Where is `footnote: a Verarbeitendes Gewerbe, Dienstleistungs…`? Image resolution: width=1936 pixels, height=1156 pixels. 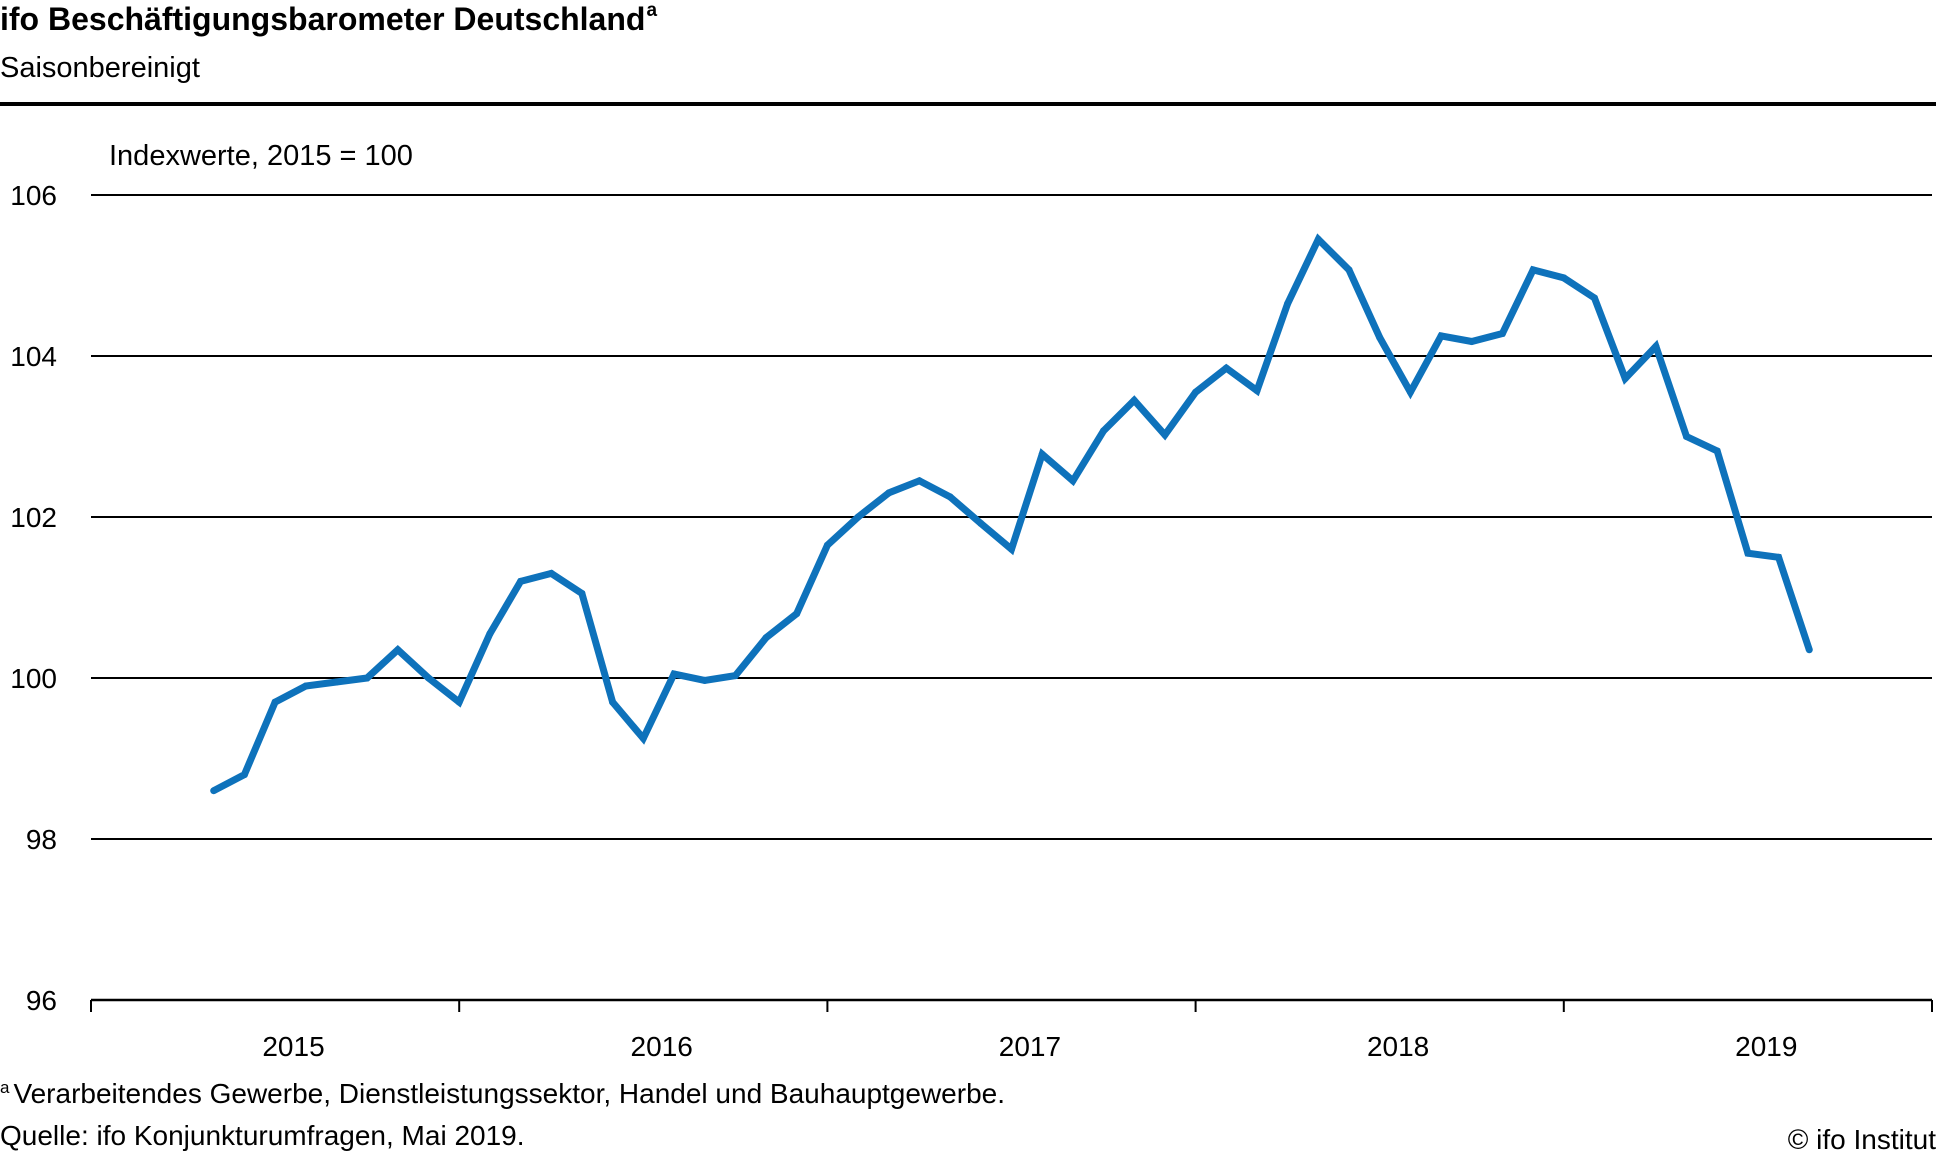
footnote: a Verarbeitendes Gewerbe, Dienstleistungs… is located at coordinates (502, 1093).